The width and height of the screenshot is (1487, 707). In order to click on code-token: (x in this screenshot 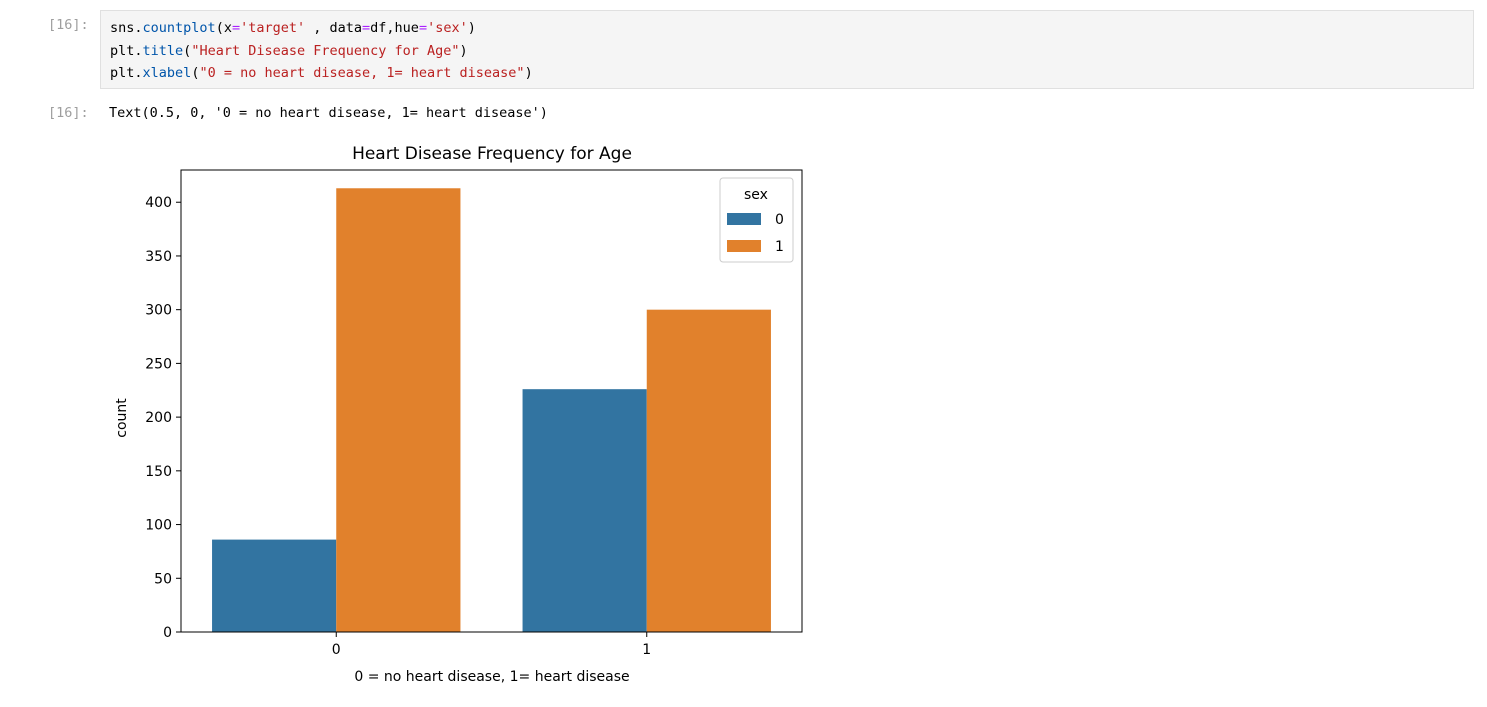, I will do `click(223, 28)`.